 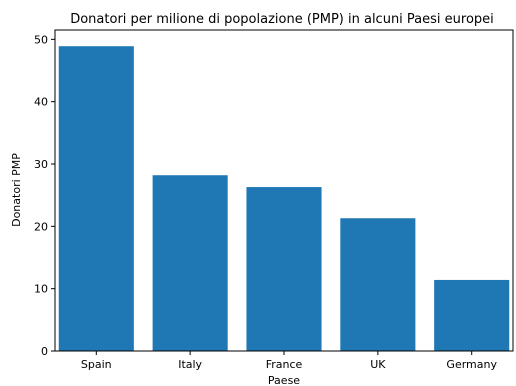 What do you see at coordinates (41, 226) in the screenshot?
I see `y-tick-label: 20` at bounding box center [41, 226].